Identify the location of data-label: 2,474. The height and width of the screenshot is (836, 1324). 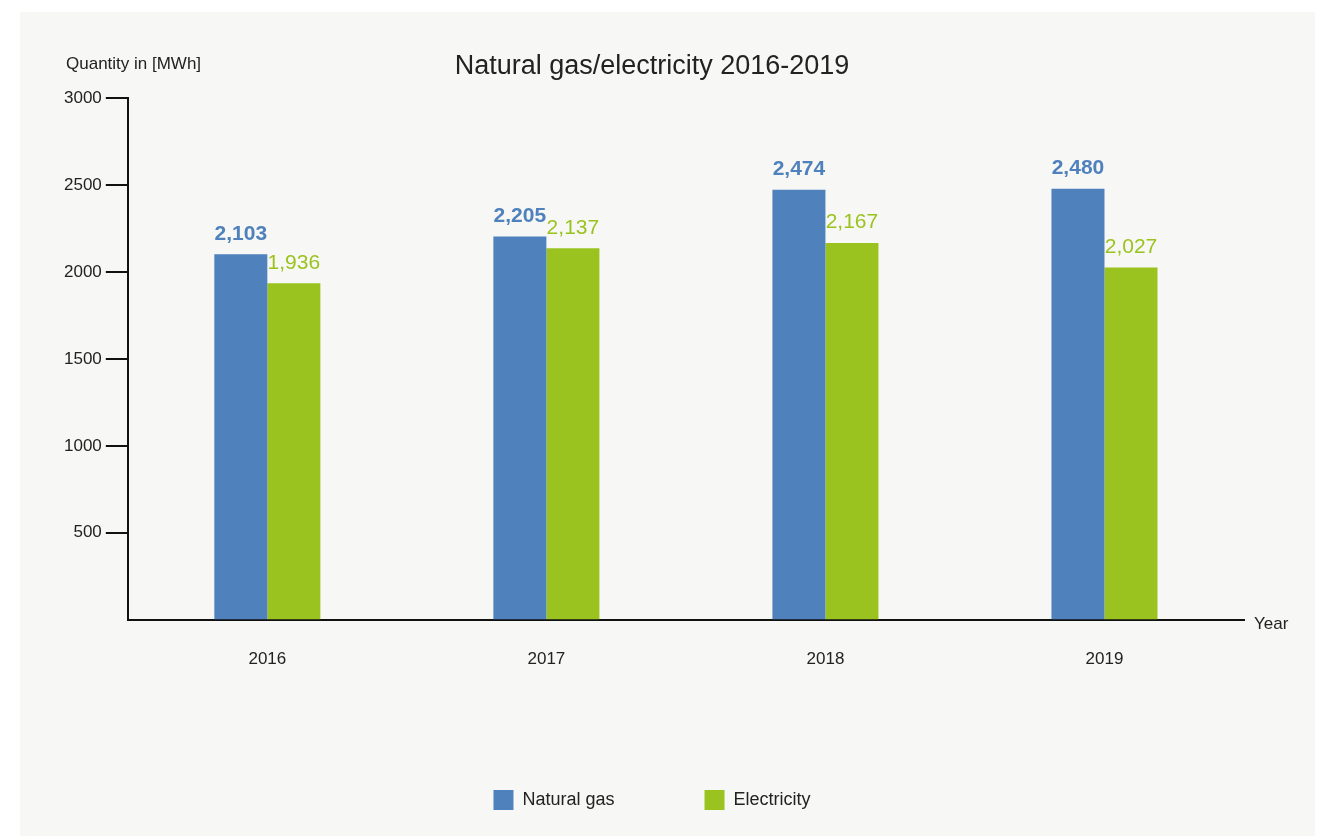
(799, 168).